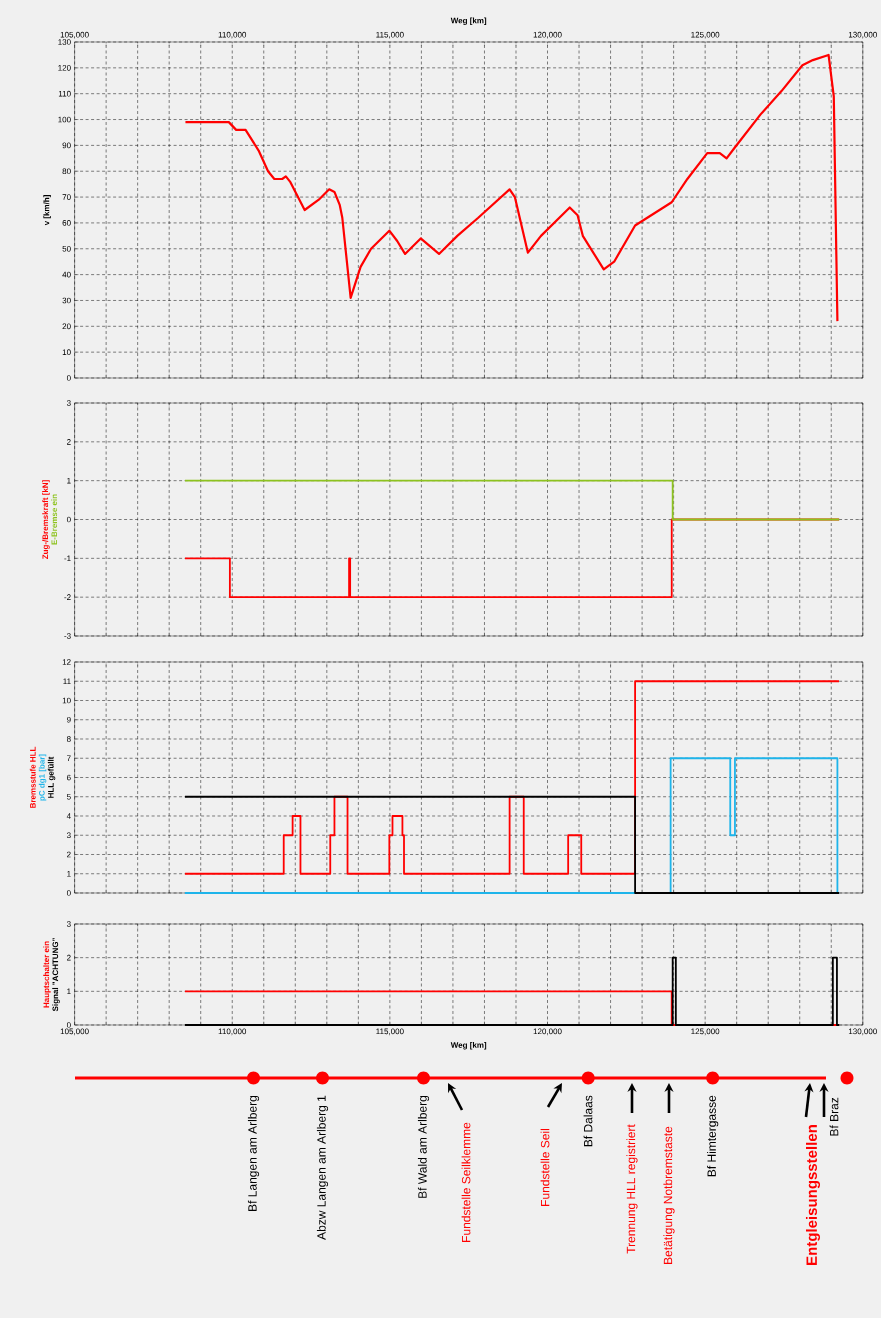 The width and height of the screenshot is (881, 1318). What do you see at coordinates (66, 223) in the screenshot?
I see `y-tick-label: 60` at bounding box center [66, 223].